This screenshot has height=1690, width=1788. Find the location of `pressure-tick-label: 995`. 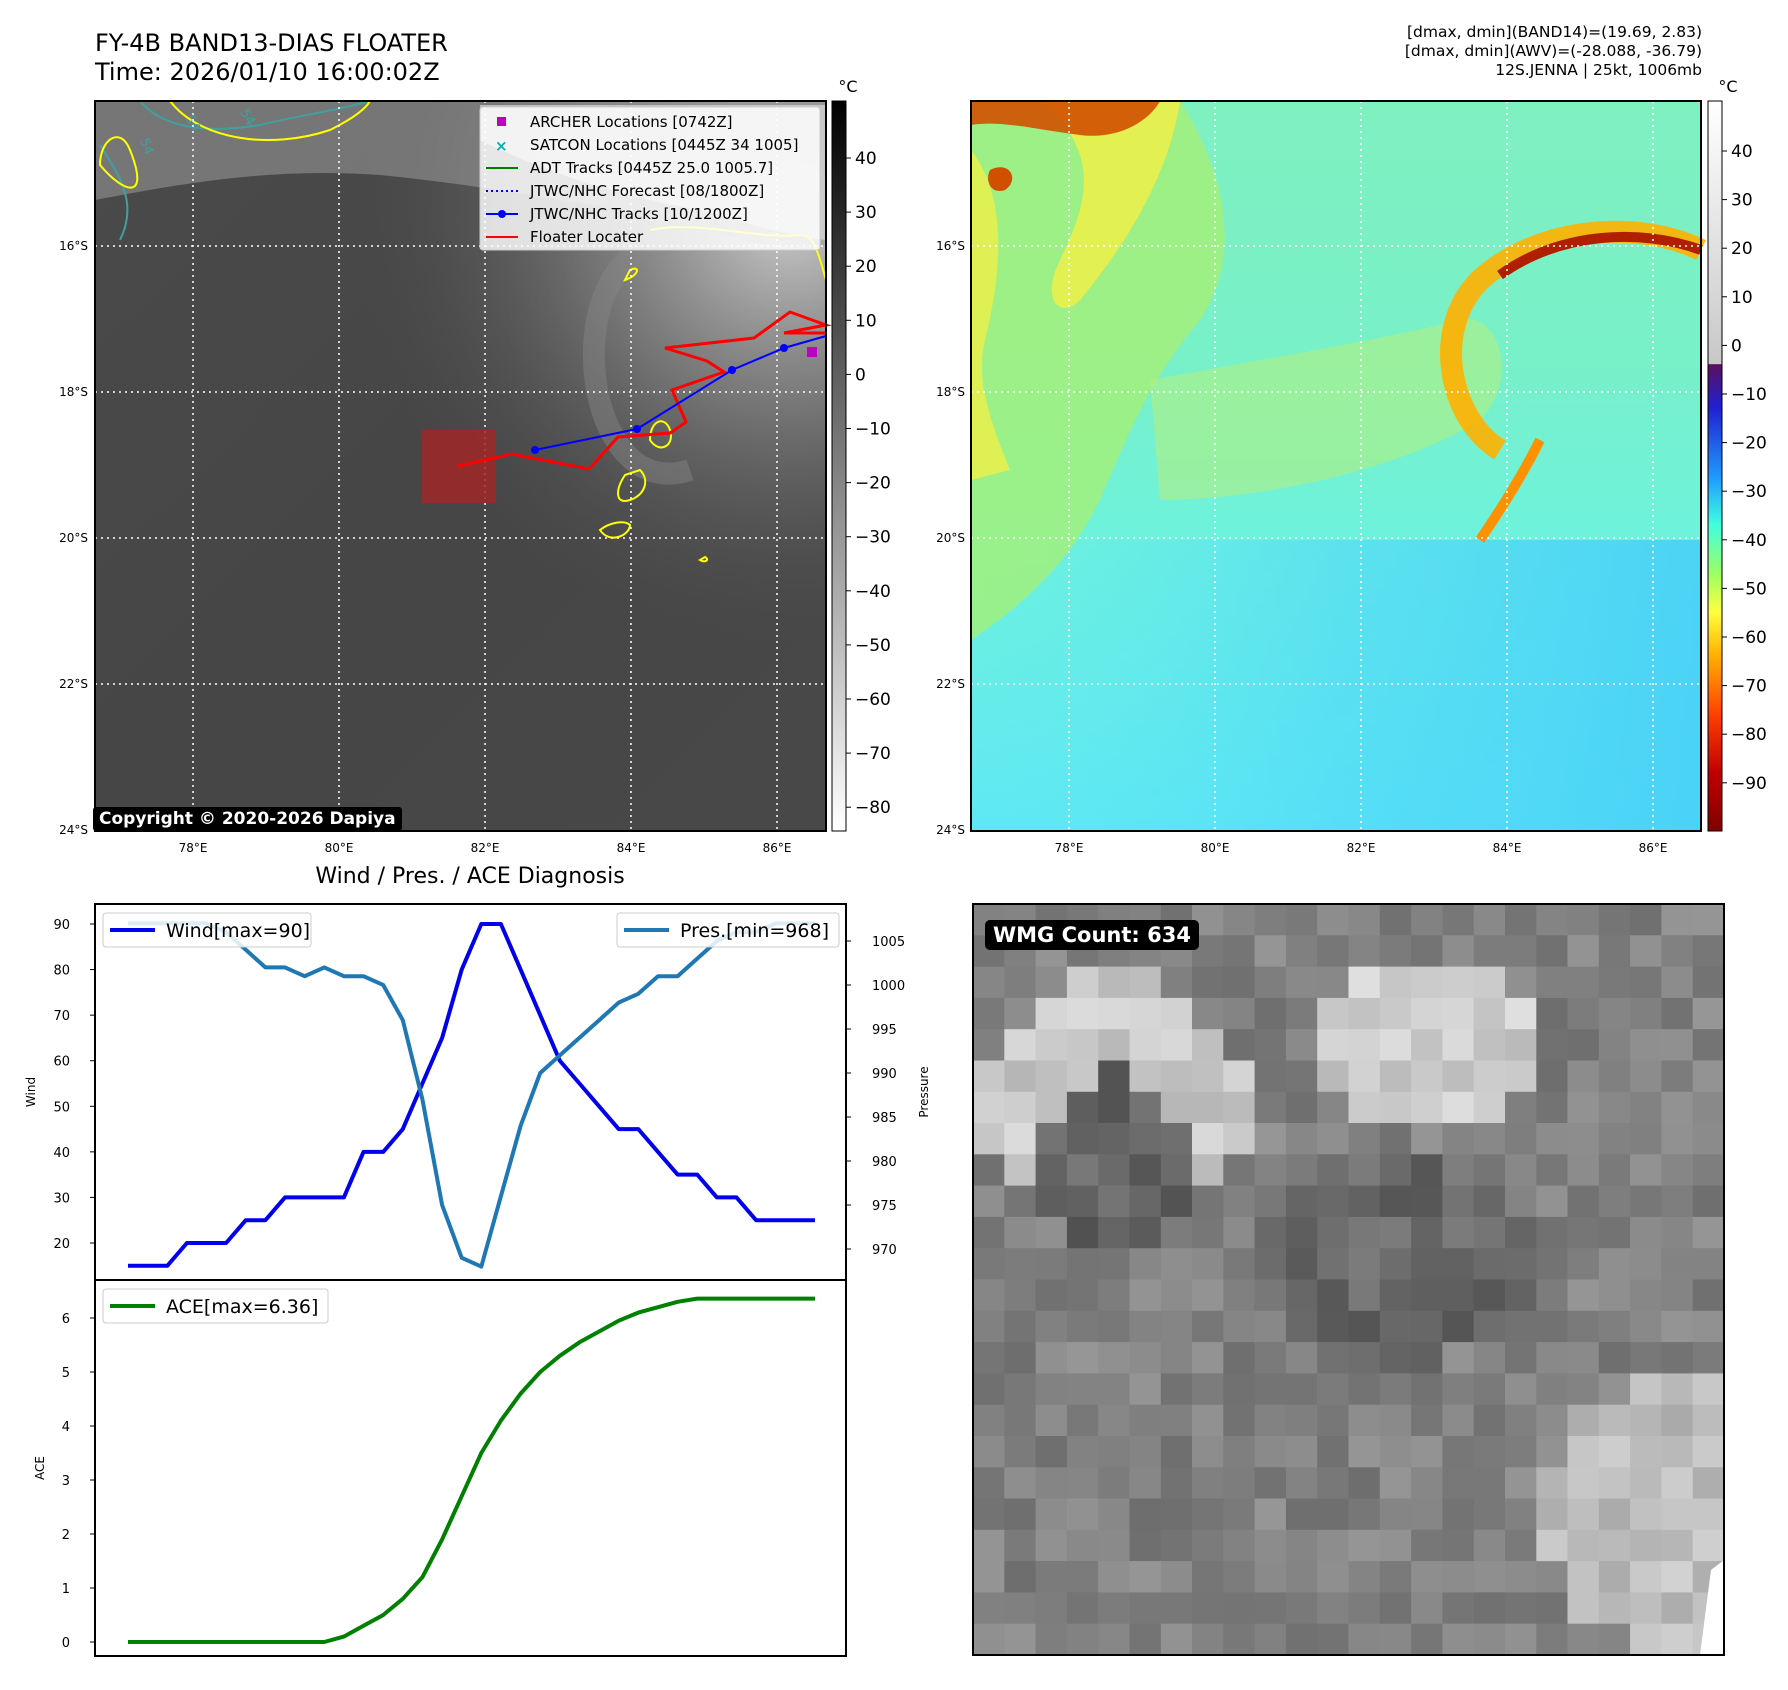

pressure-tick-label: 995 is located at coordinates (884, 1030).